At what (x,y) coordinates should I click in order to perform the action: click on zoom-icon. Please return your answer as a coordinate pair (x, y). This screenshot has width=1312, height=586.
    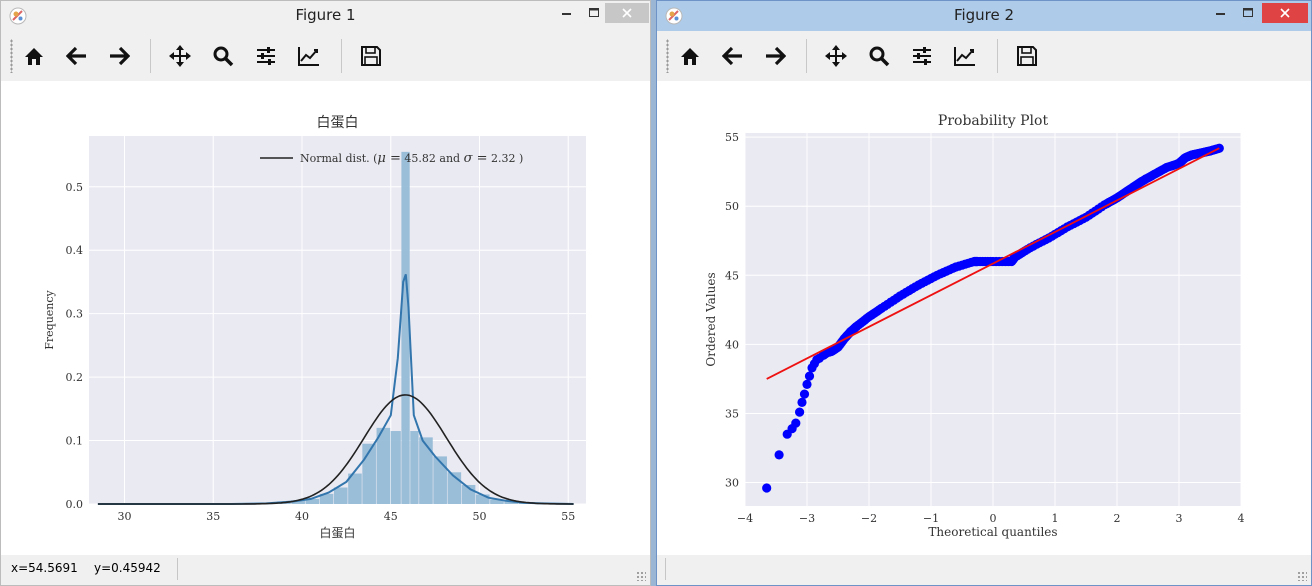
    Looking at the image, I should click on (879, 56).